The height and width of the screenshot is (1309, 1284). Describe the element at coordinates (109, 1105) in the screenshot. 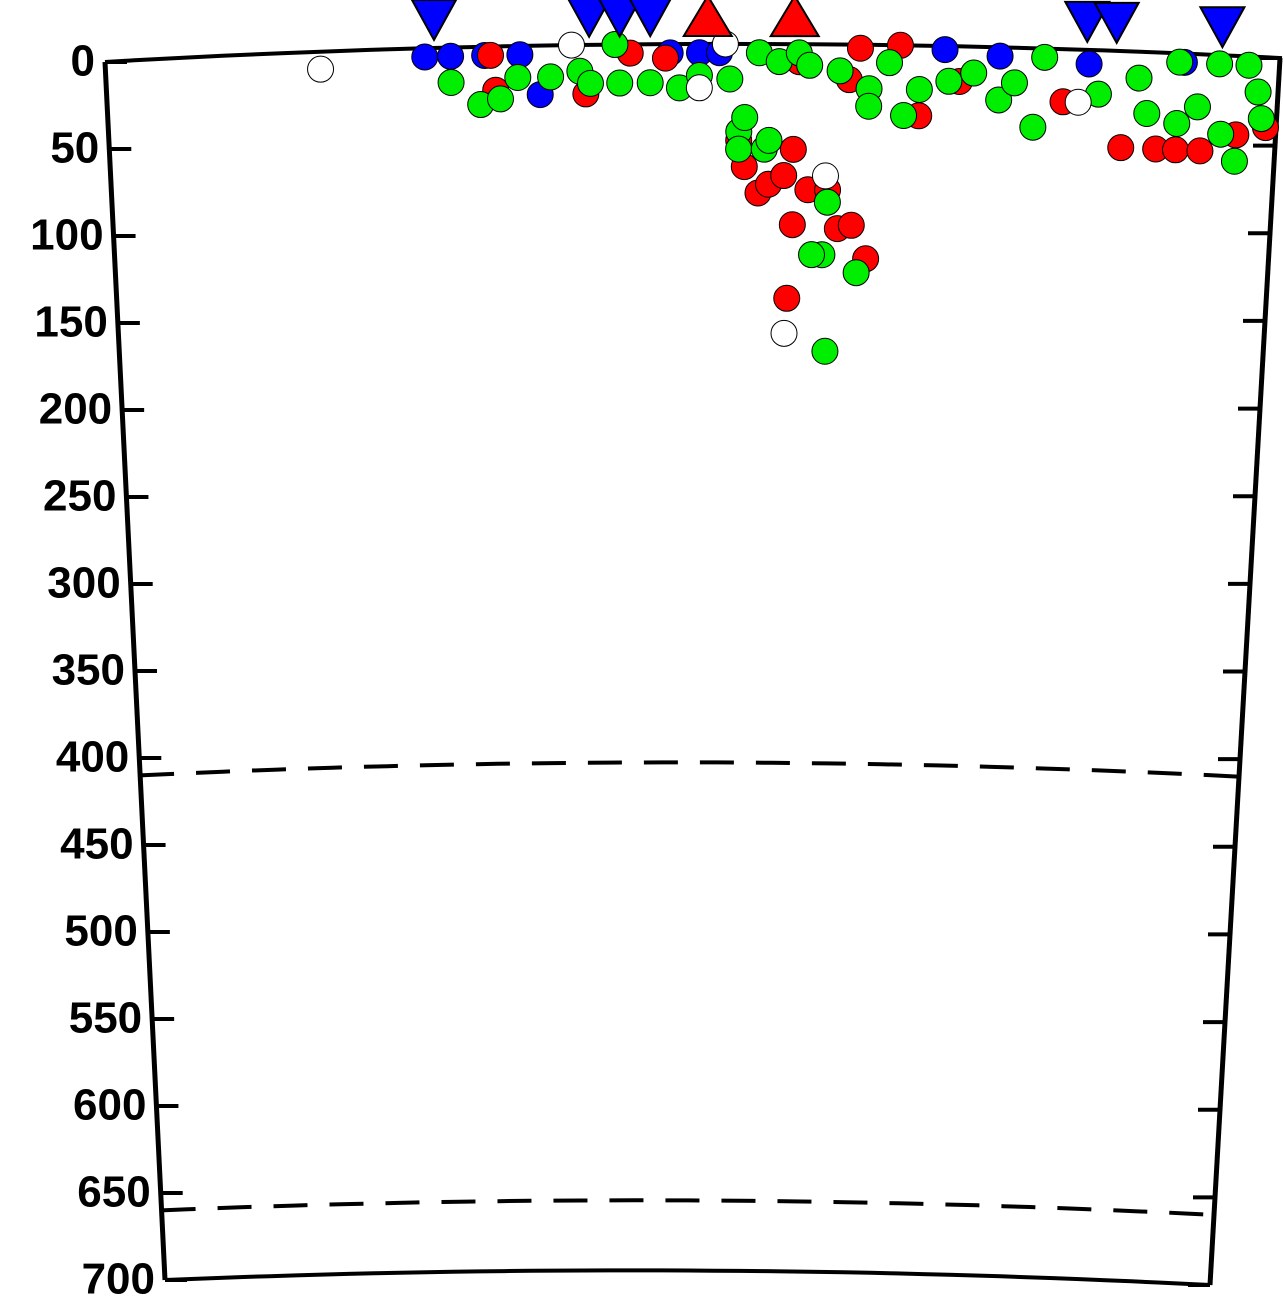

I see `y-tick-label: 600` at that location.